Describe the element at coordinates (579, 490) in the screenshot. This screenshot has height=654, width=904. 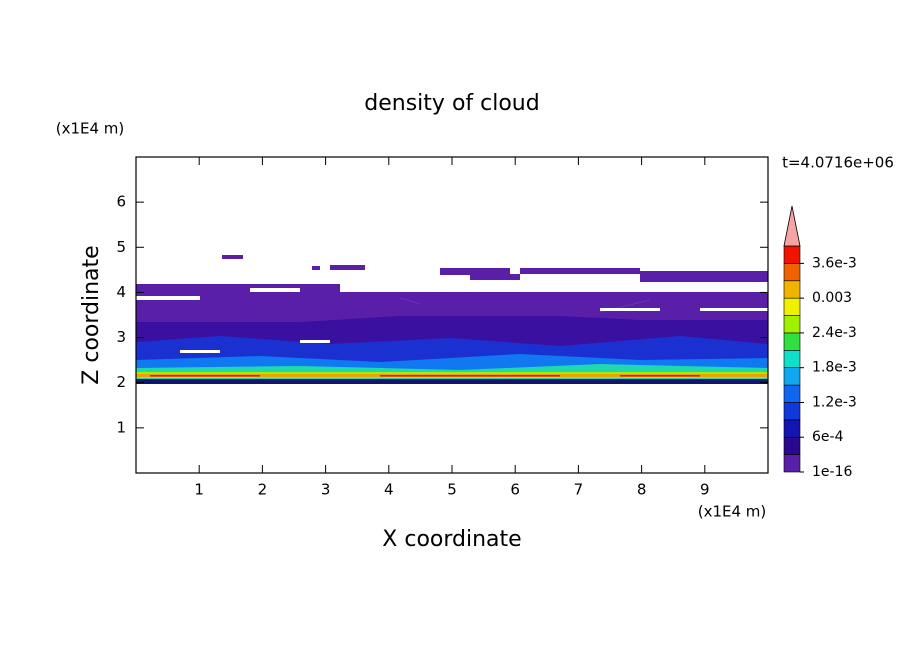
I see `x-tick-label: 7` at that location.